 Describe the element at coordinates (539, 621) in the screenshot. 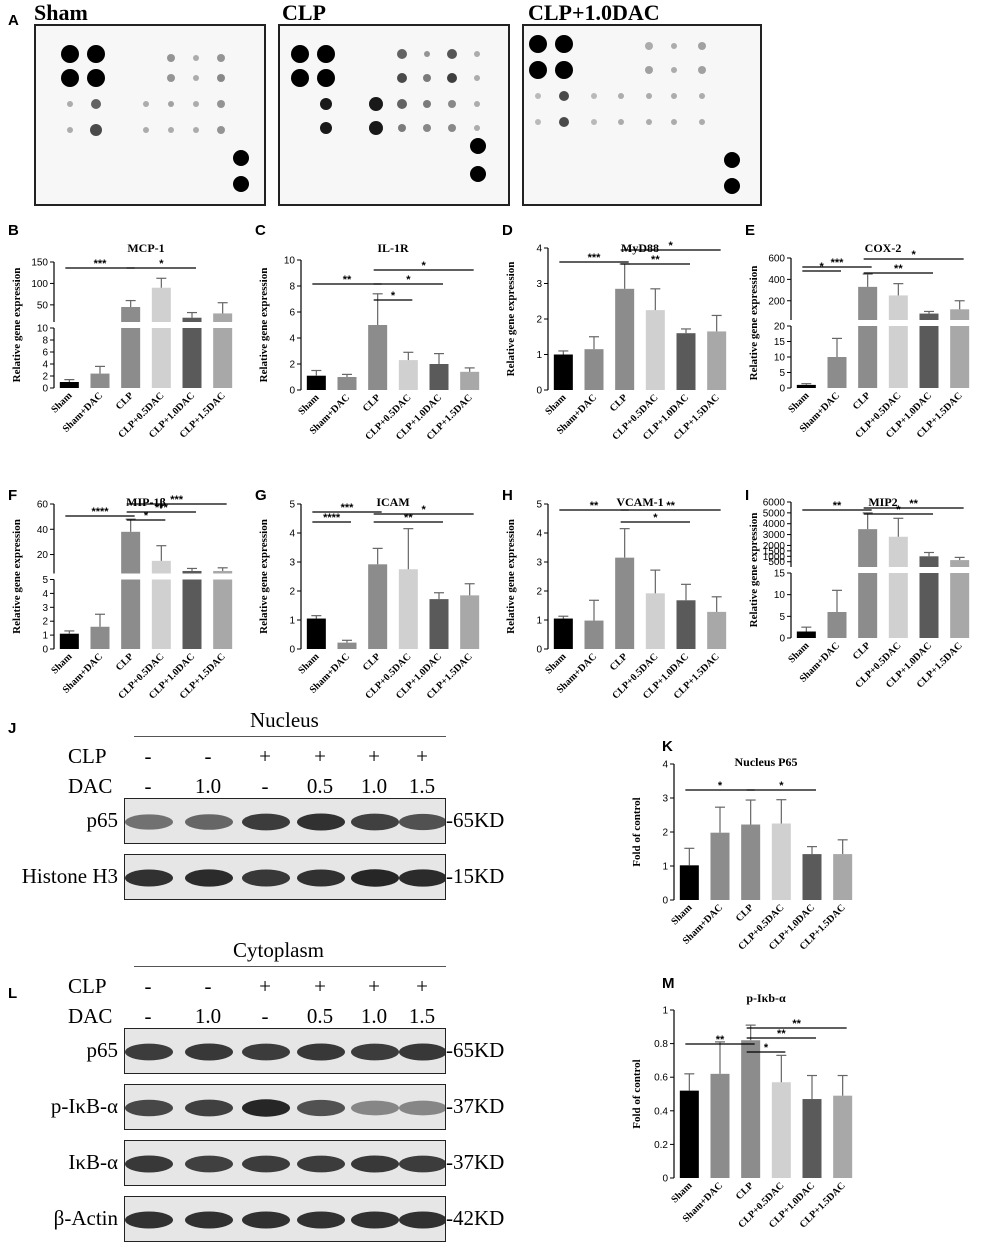

I see `y-tick-label: 1` at that location.